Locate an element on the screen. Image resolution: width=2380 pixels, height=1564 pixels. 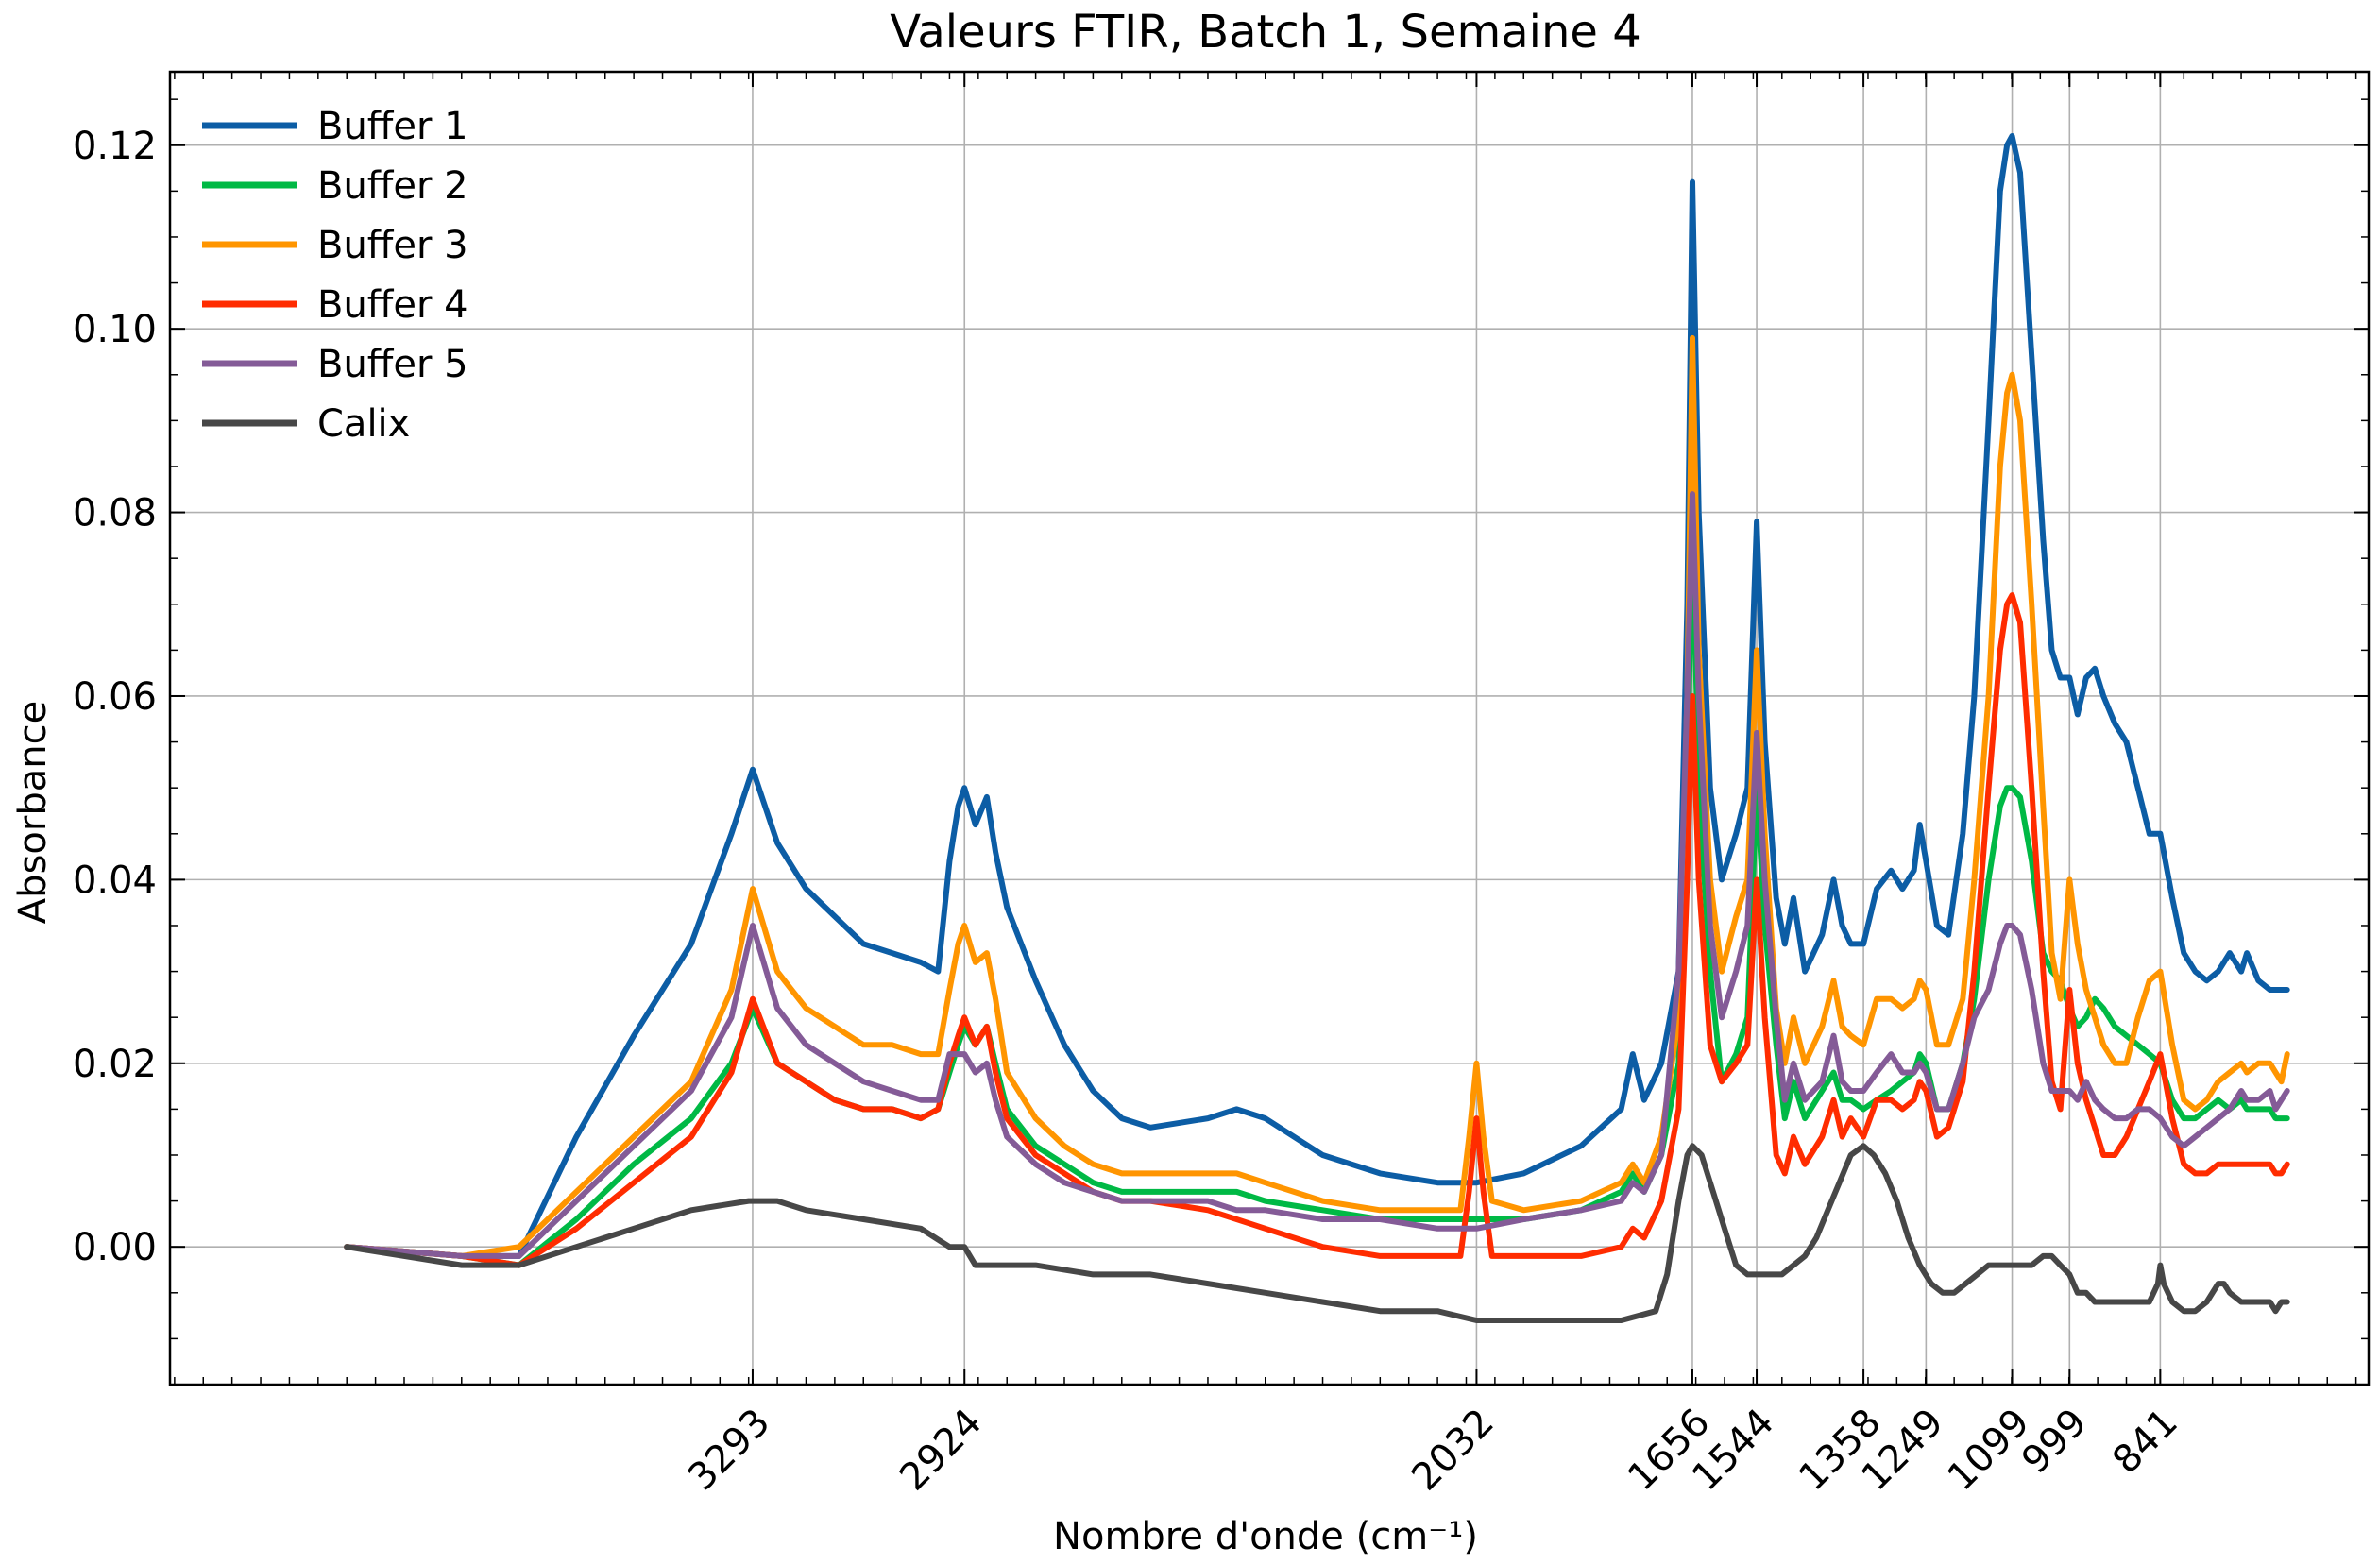
legend-label: Buffer 1 is located at coordinates (392, 126).